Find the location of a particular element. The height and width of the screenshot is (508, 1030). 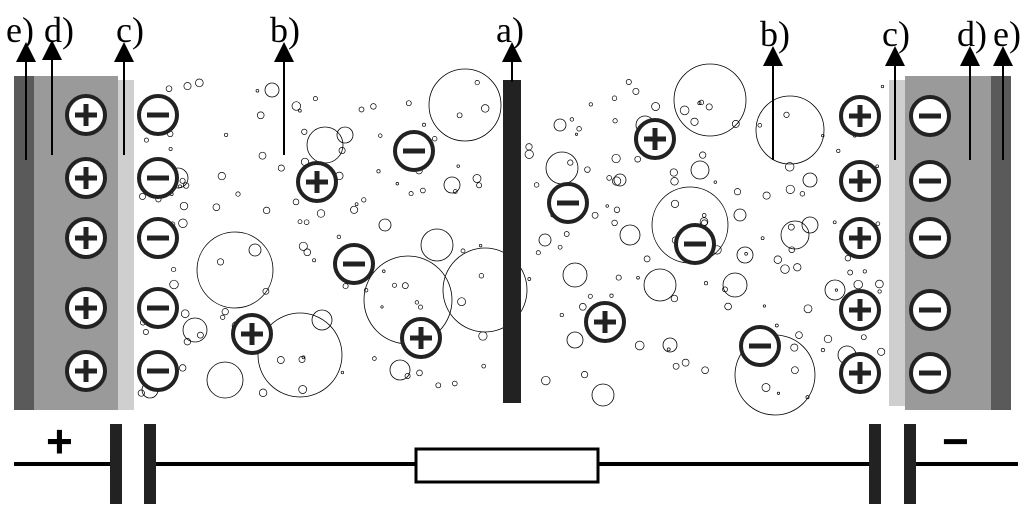

label-c-right: c) is located at coordinates (896, 34).